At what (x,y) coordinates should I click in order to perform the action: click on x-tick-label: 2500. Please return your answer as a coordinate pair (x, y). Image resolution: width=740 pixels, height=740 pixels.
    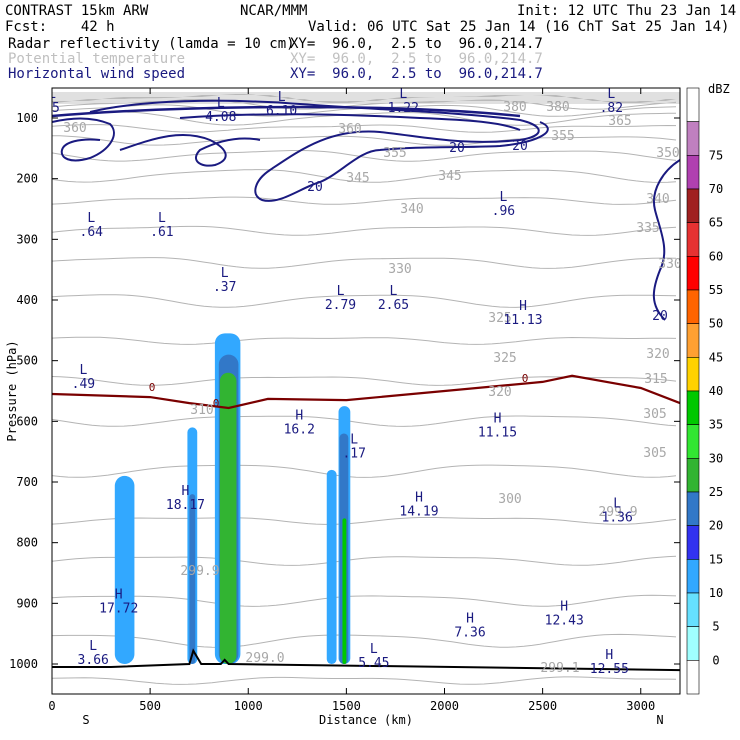
    Looking at the image, I should click on (542, 706).